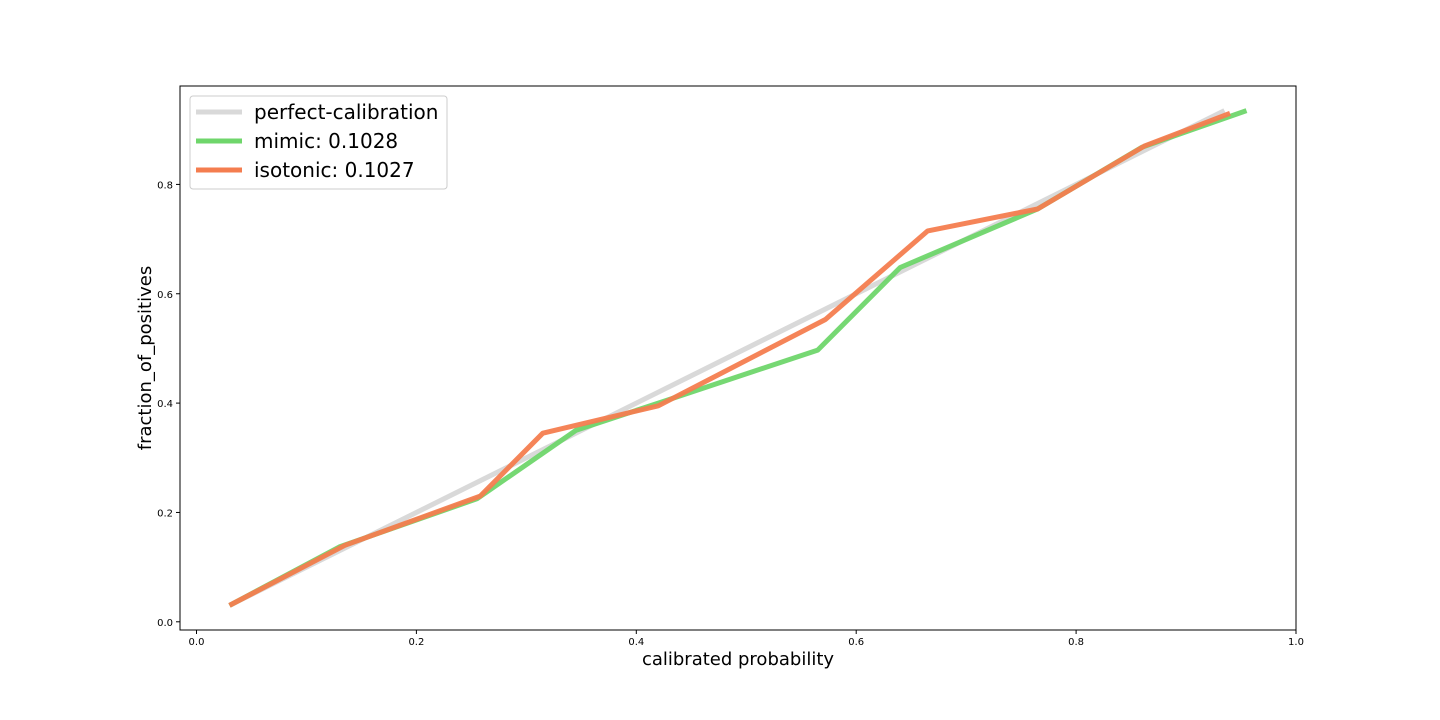 Image resolution: width=1440 pixels, height=720 pixels. I want to click on x-tick-label: 0.6, so click(856, 642).